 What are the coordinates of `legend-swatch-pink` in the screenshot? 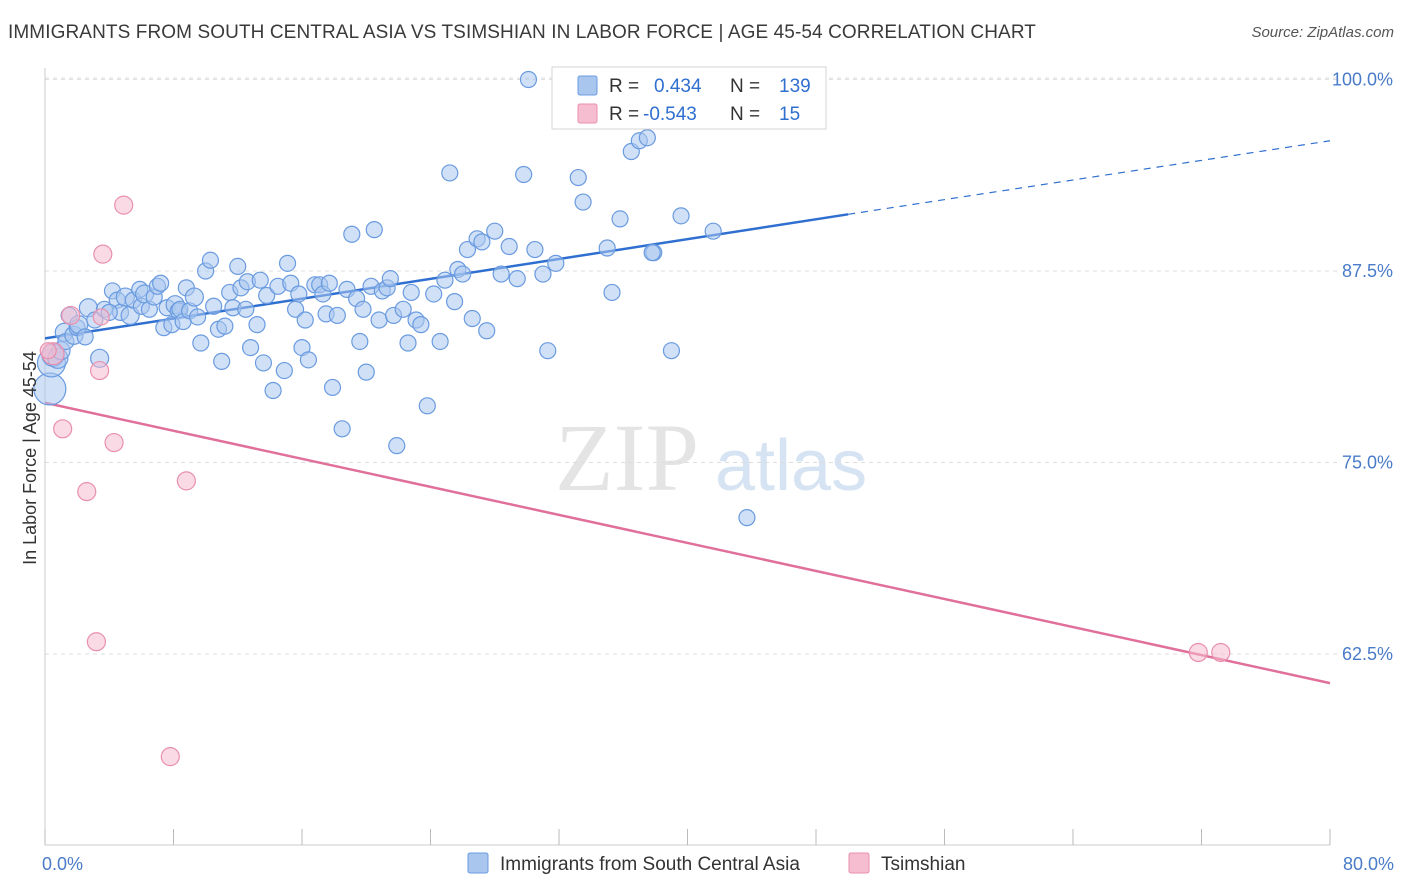 It's located at (587, 113).